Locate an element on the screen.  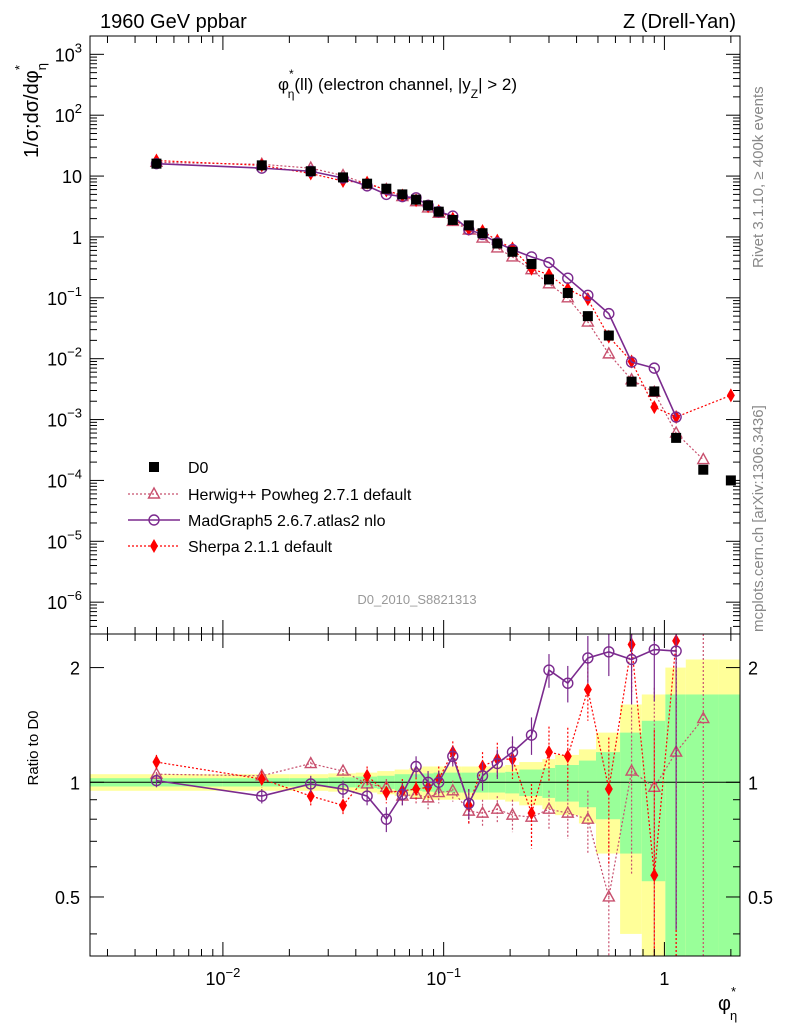
y-label-main: 1/σ;dσ/dφ is located at coordinates (32, 114).